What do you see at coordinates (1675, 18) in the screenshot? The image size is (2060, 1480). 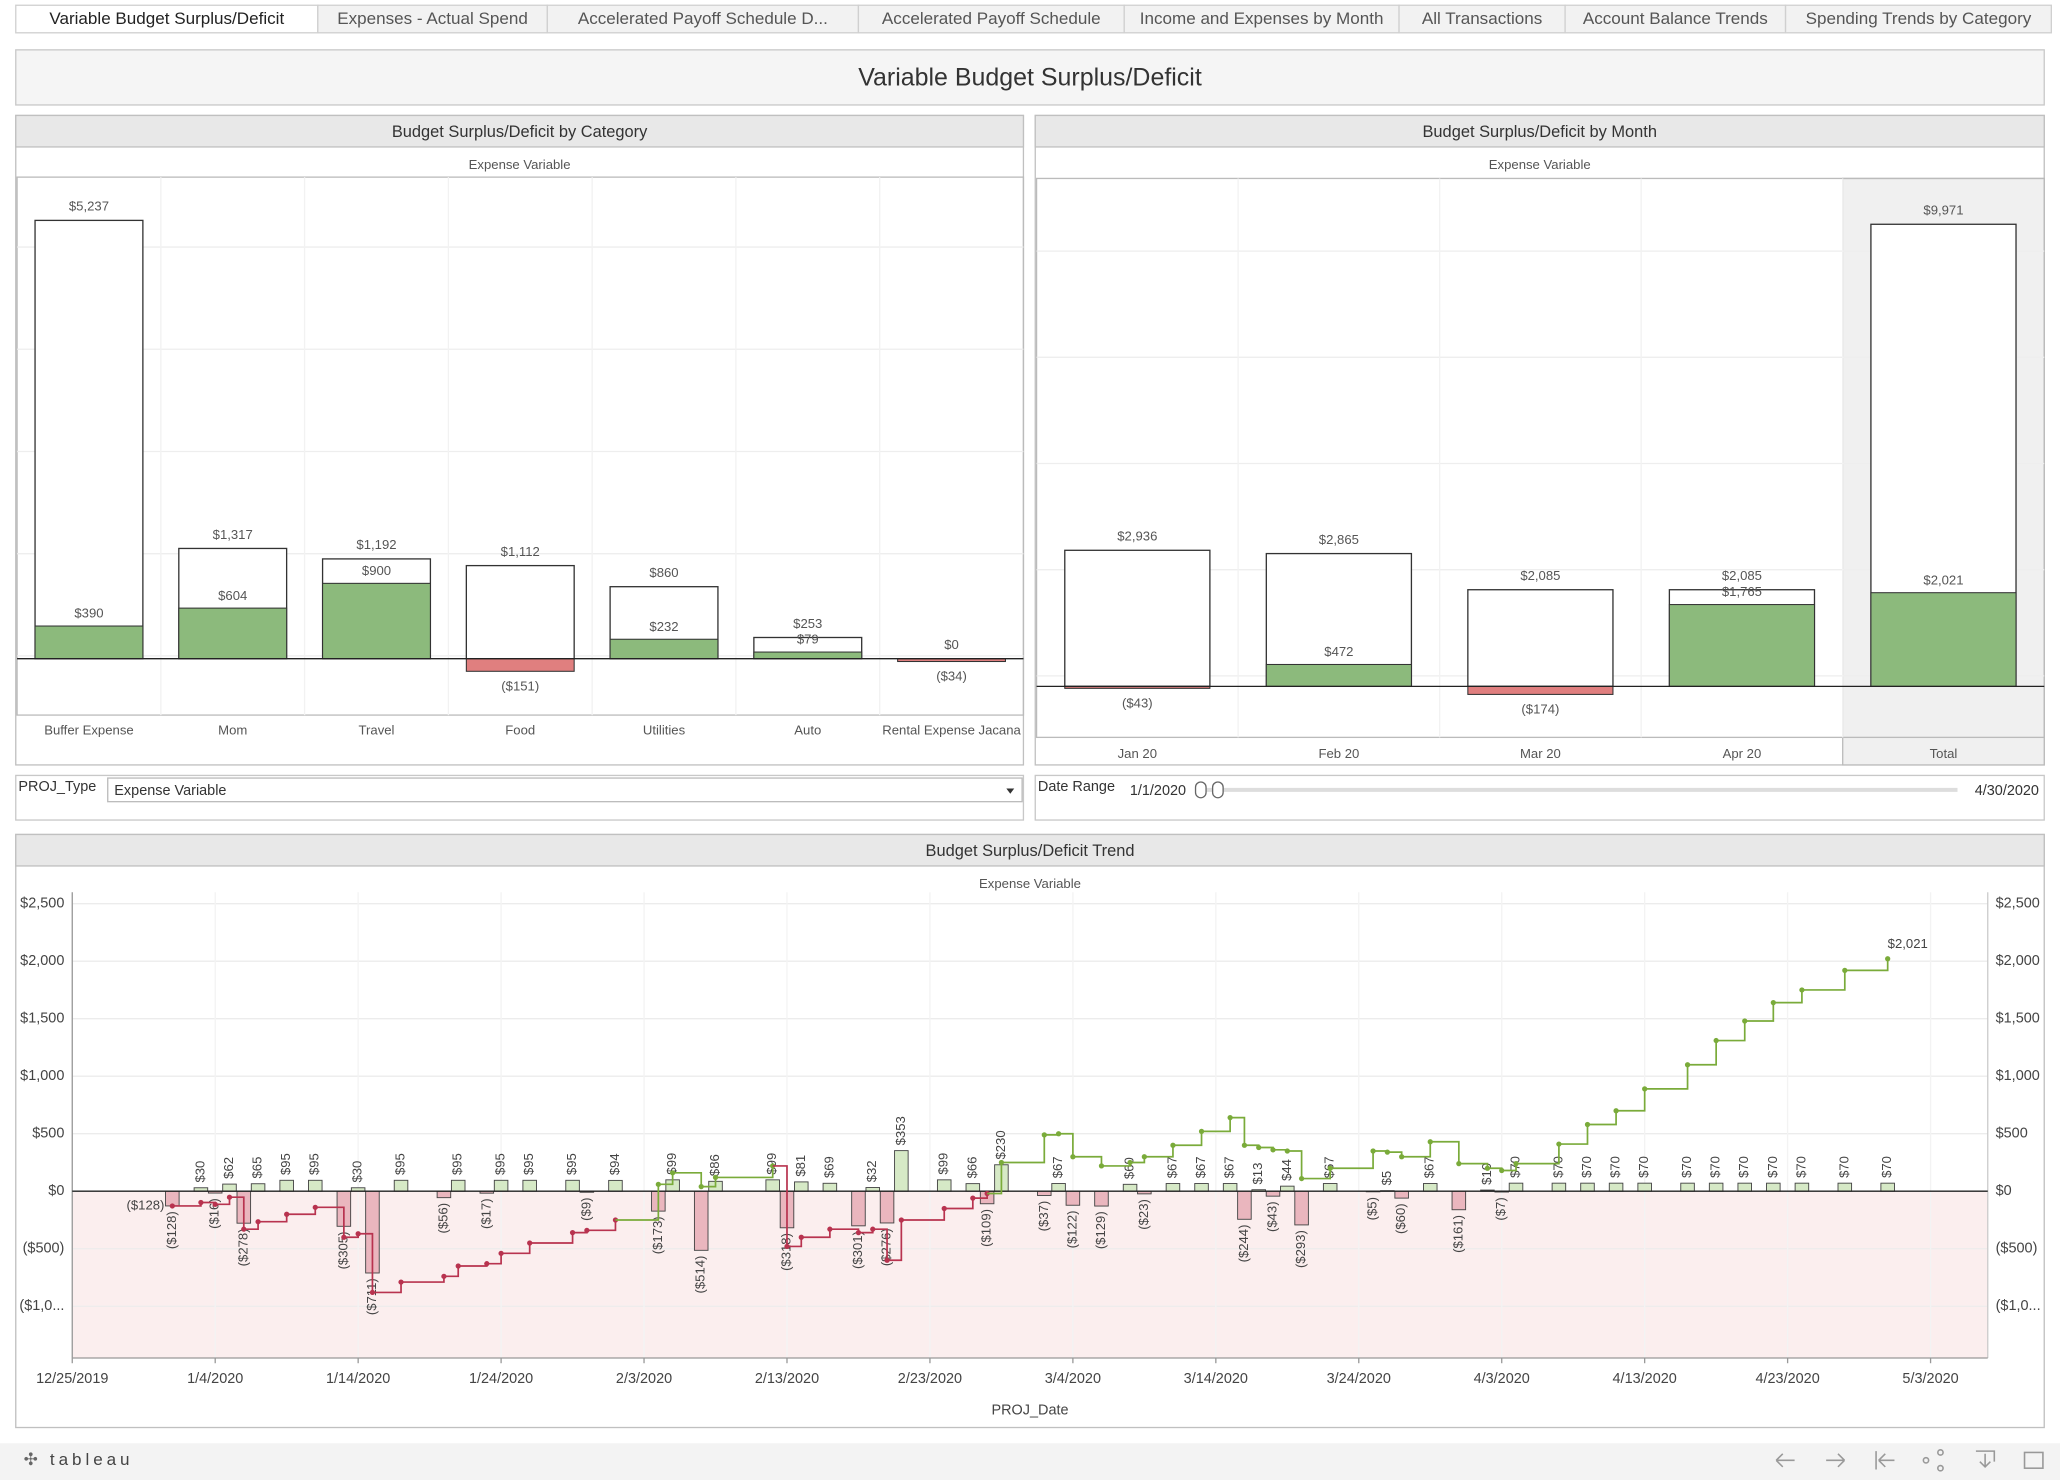 I see `tab-label: Account Balance Trends` at bounding box center [1675, 18].